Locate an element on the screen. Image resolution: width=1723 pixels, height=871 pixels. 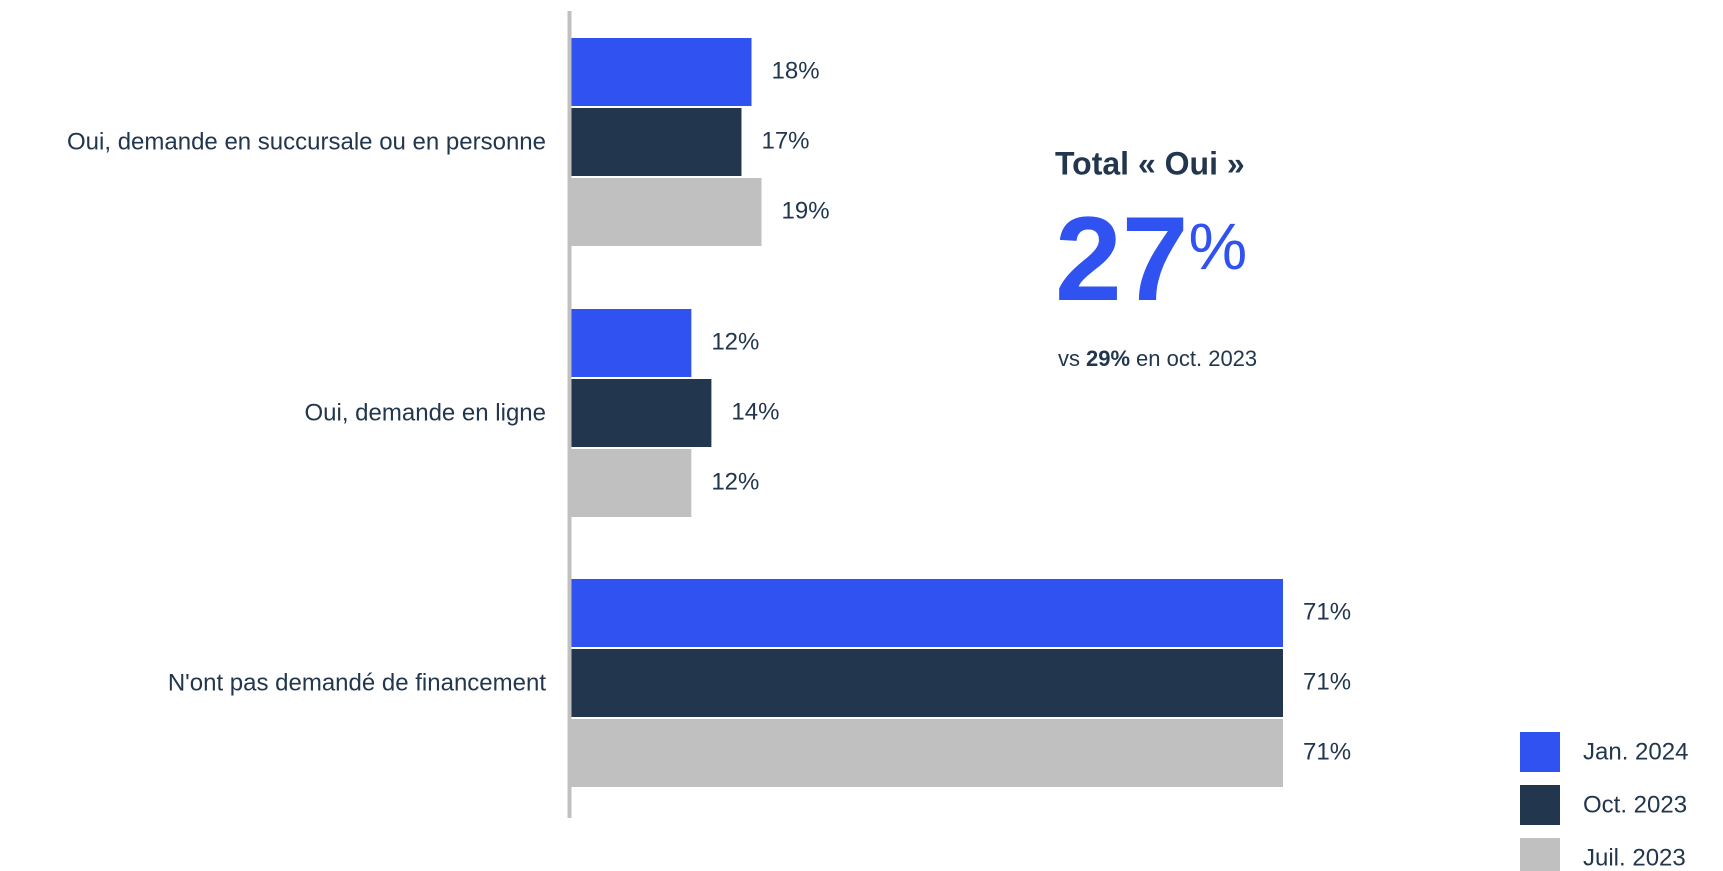
value-label: 19% is located at coordinates (806, 210).